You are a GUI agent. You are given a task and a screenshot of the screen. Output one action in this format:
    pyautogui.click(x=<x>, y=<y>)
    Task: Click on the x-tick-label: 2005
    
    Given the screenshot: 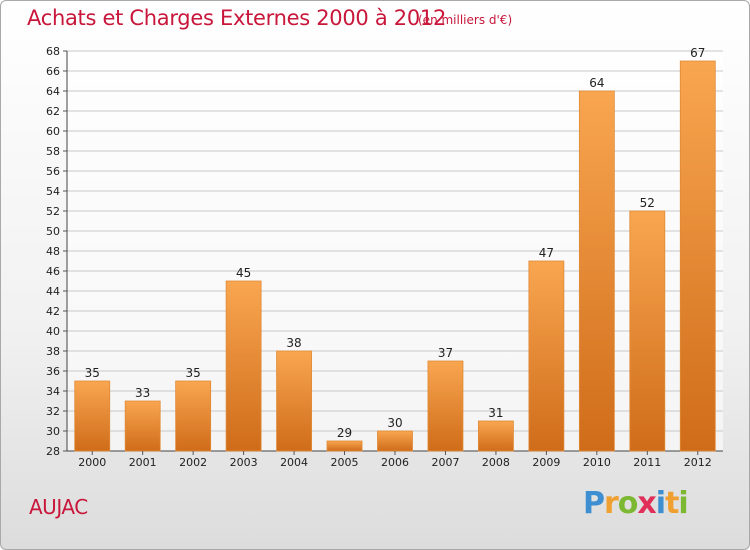 What is the action you would take?
    pyautogui.click(x=345, y=462)
    